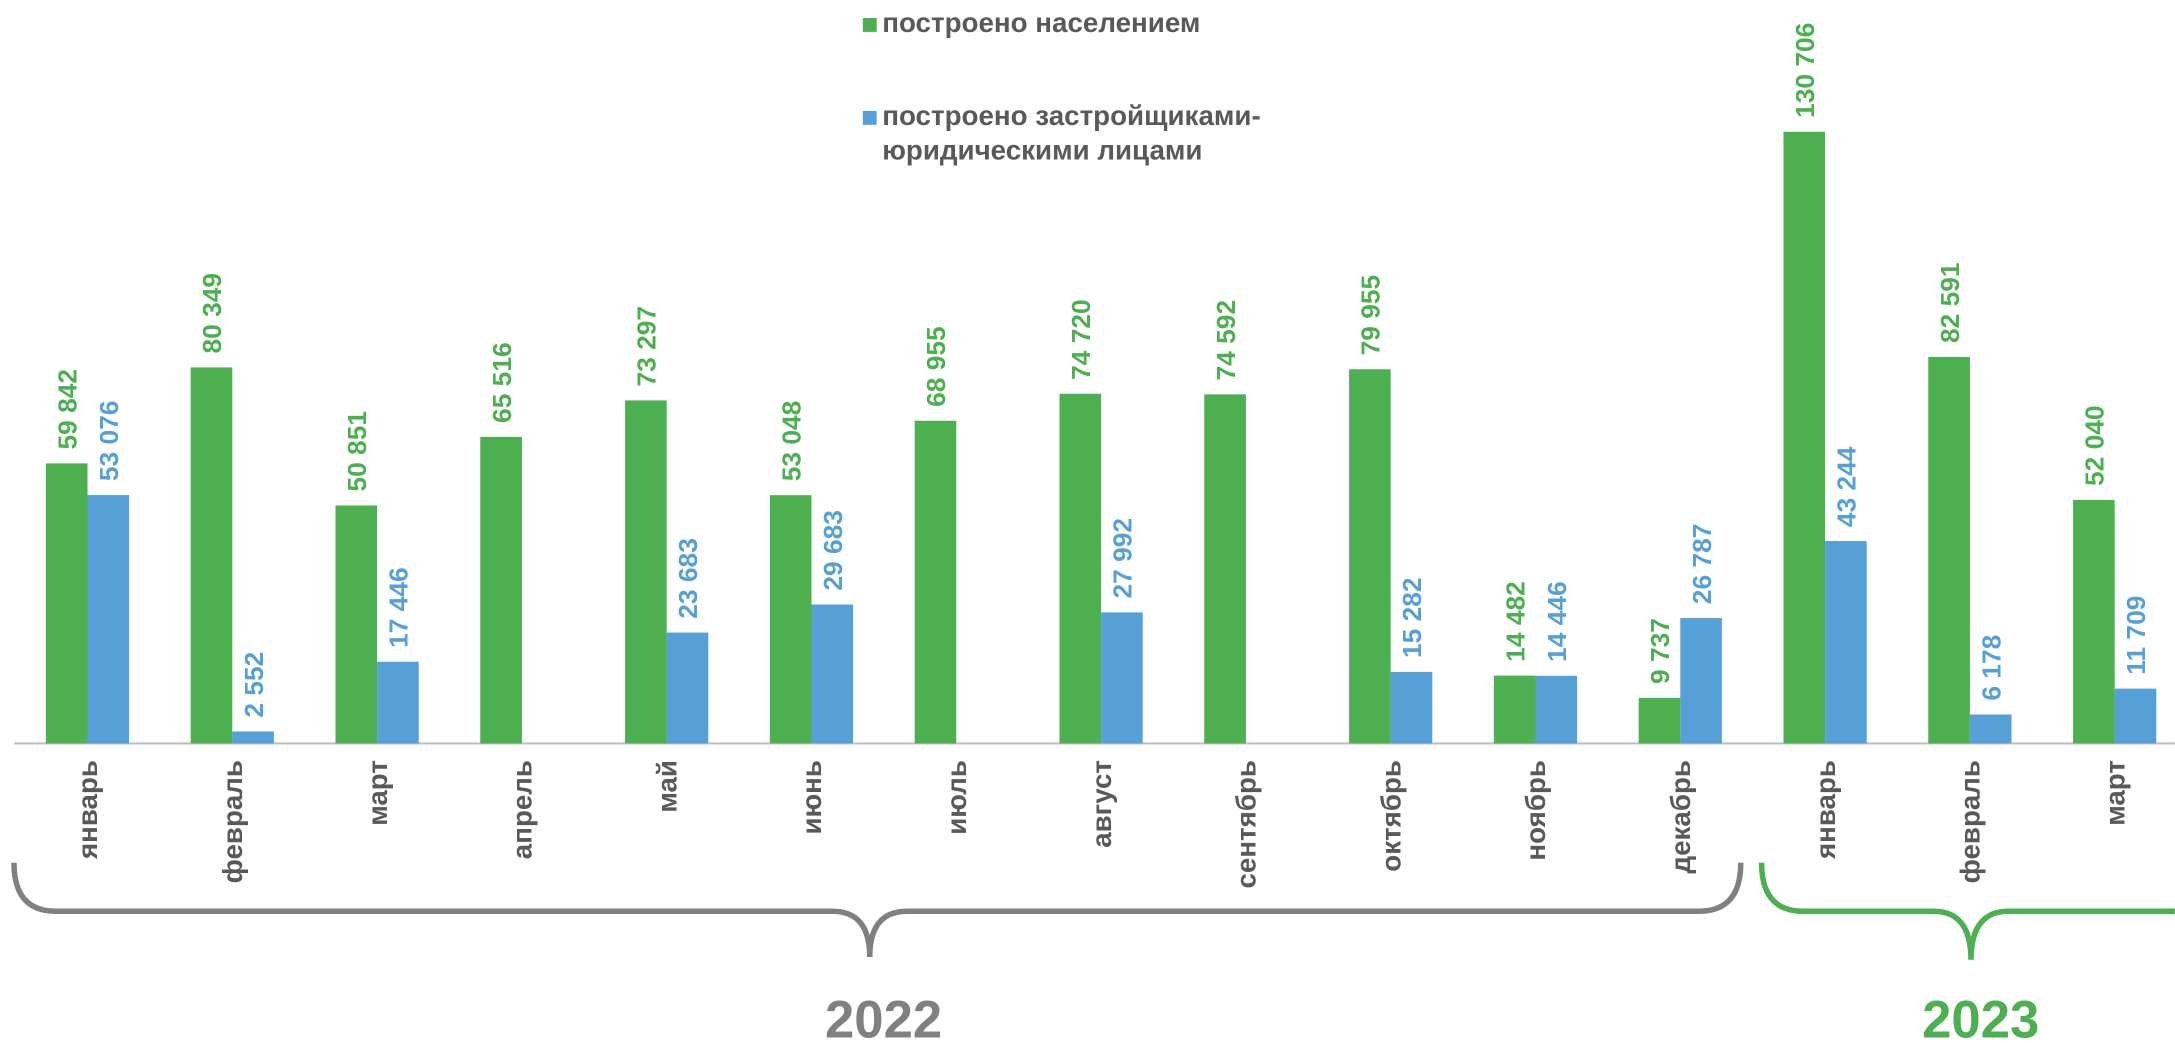 The width and height of the screenshot is (2175, 1043). What do you see at coordinates (688, 578) in the screenshot?
I see `data-label: 23 683` at bounding box center [688, 578].